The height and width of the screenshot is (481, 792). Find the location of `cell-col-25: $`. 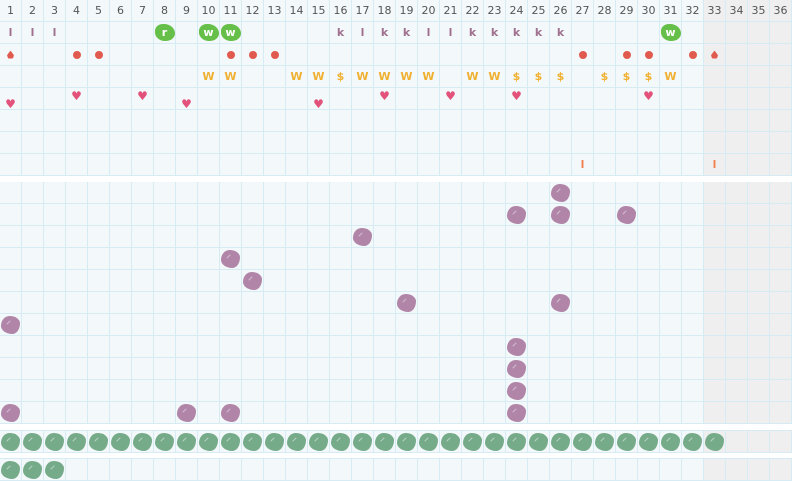

cell-col-25: $ is located at coordinates (539, 77).